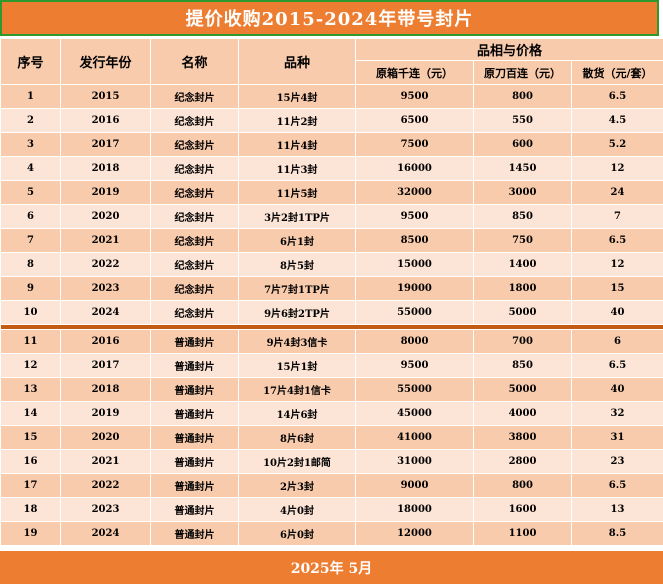 The width and height of the screenshot is (663, 584). I want to click on cell-knife: 600, so click(522, 144).